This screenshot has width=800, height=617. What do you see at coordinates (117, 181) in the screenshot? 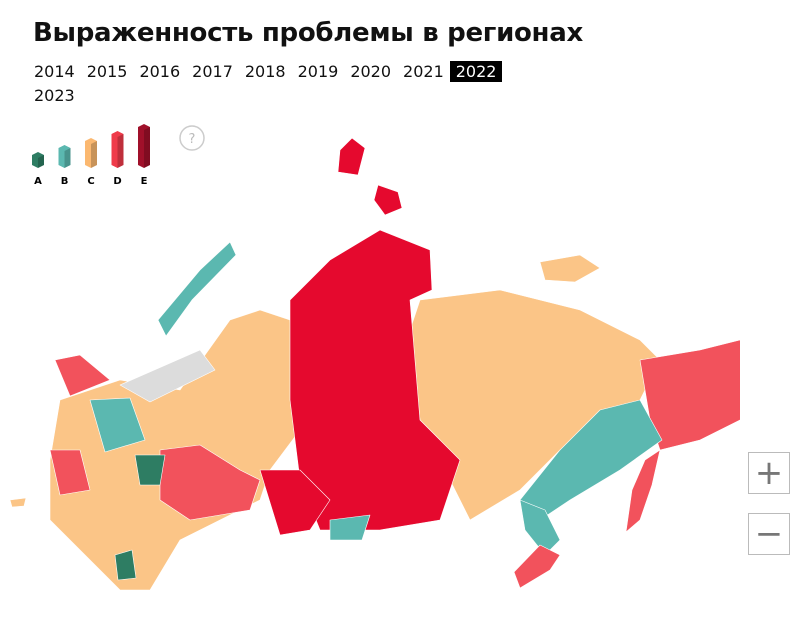
I see `legend-label: D` at bounding box center [117, 181].